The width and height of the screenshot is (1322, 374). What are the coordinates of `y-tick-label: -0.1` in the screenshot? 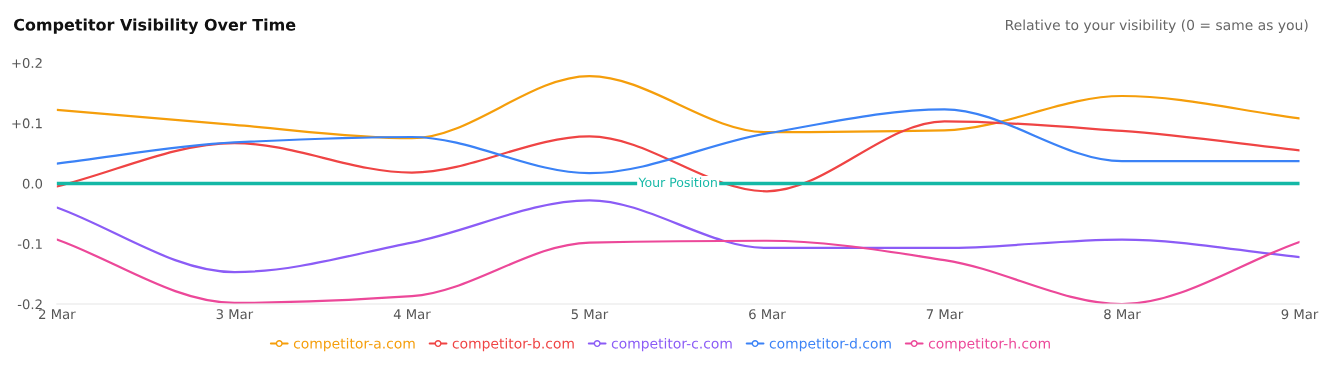 It's located at (29, 243).